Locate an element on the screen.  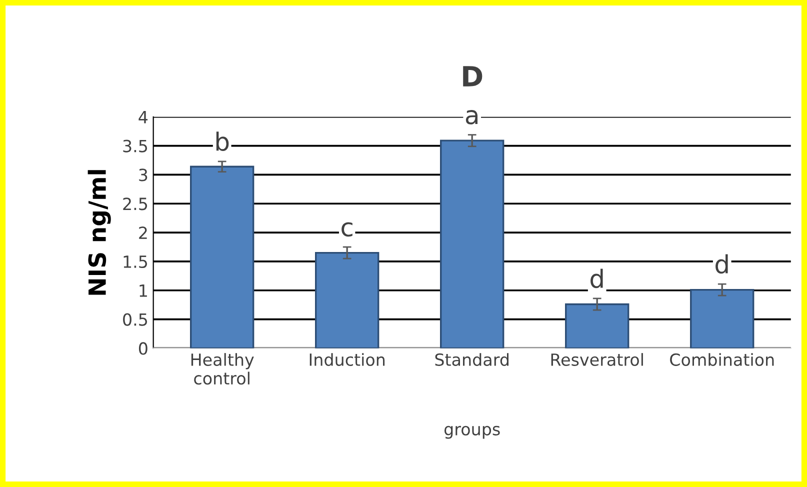
x-tick-label: Resveratrol is located at coordinates (597, 359).